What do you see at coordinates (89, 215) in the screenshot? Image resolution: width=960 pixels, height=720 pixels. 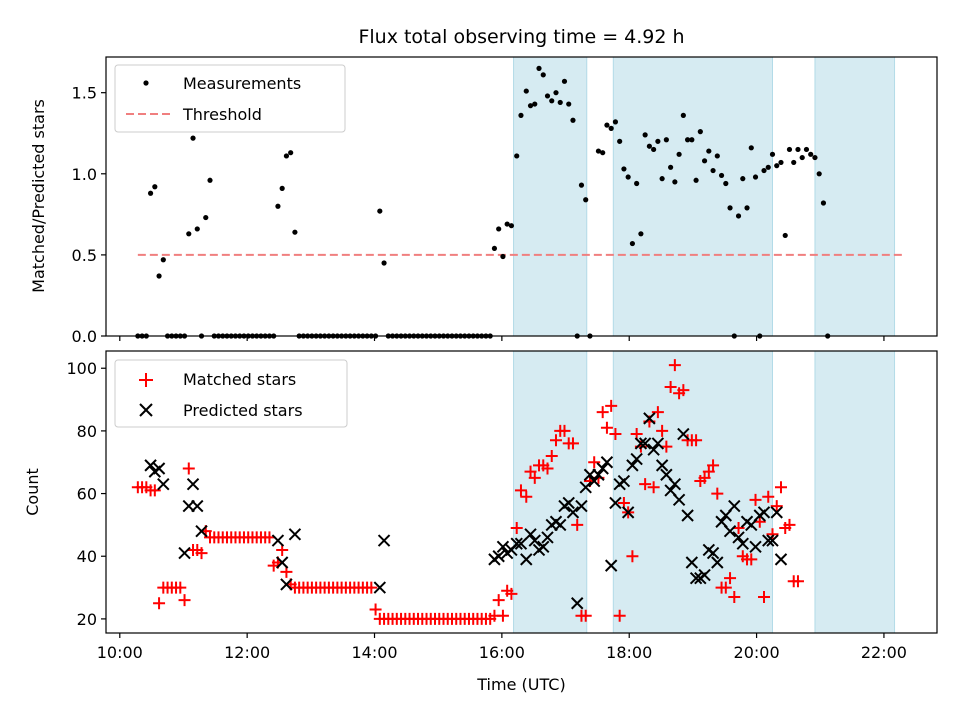 I see `top-y-ticks: 0.0 0.5 1.0 1.5` at bounding box center [89, 215].